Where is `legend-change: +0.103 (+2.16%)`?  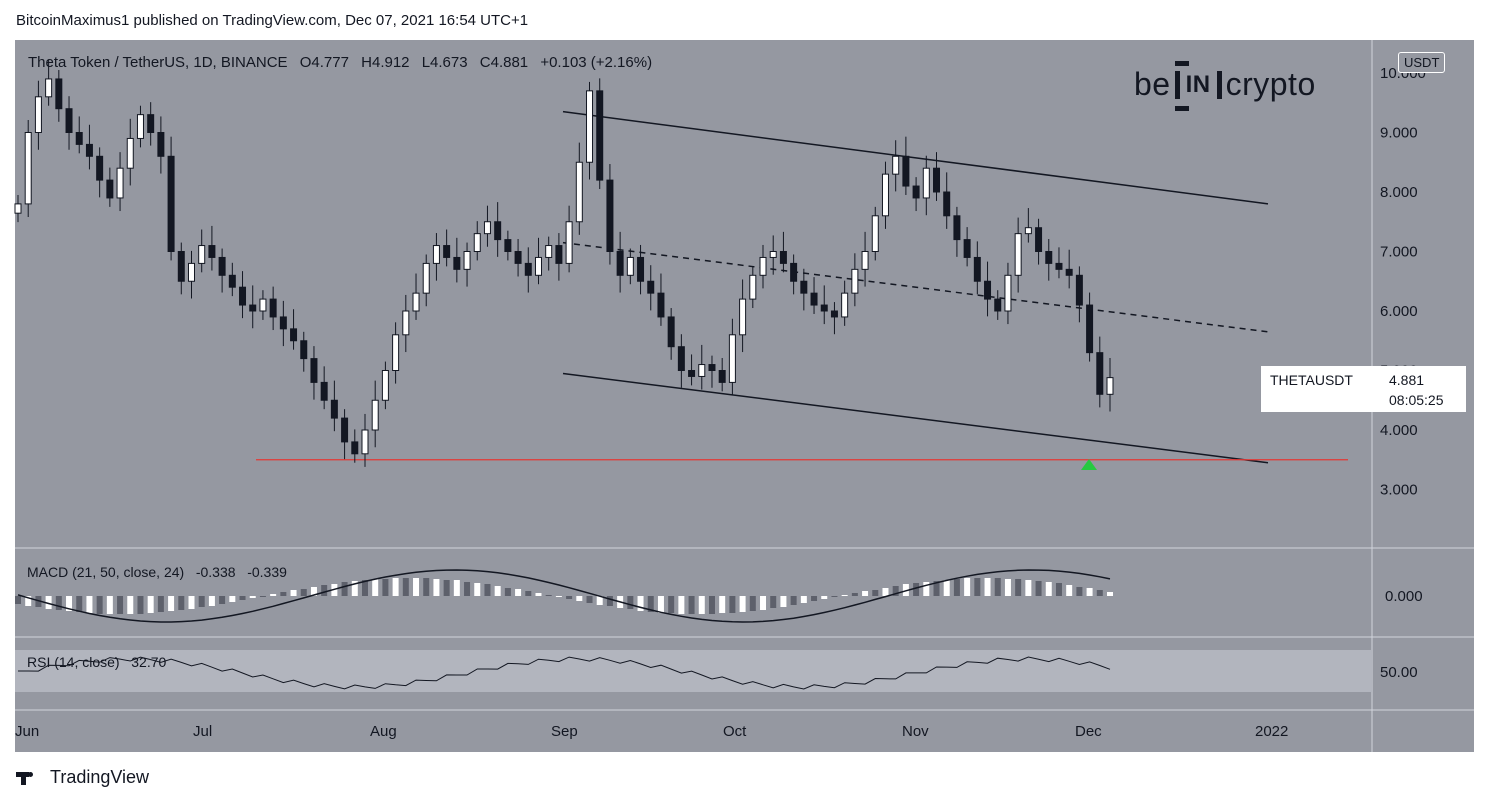 legend-change: +0.103 (+2.16%) is located at coordinates (596, 62).